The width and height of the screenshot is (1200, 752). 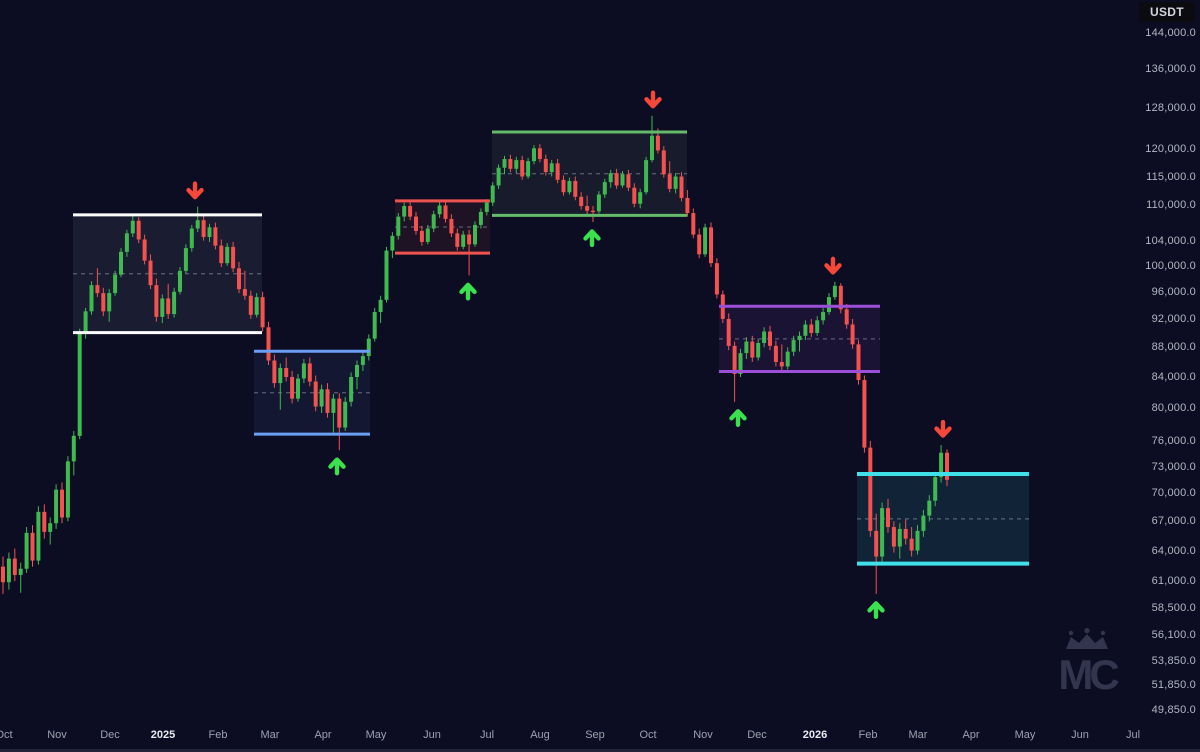 I want to click on price-tick-label: 61,000.0, so click(x=1173, y=581).